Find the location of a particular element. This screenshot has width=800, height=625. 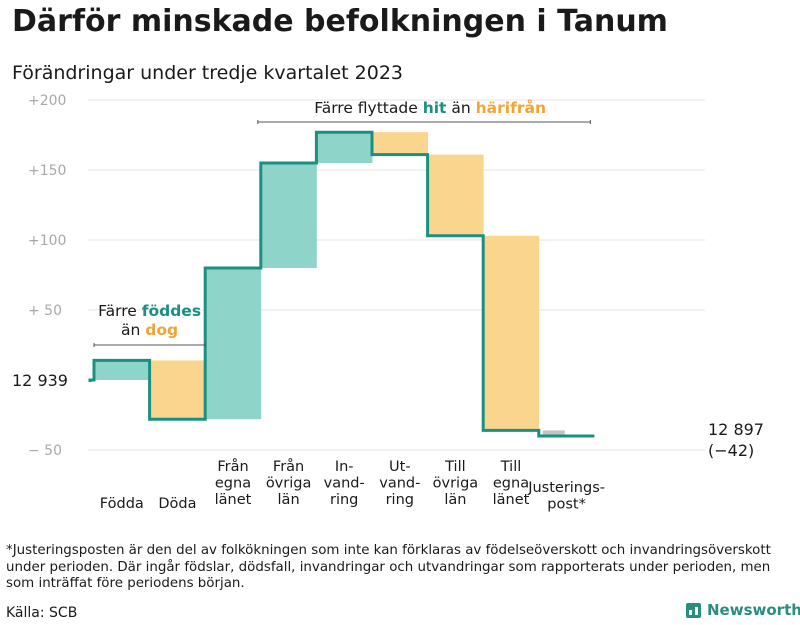

logo-text: Newsworthy is located at coordinates (753, 610).